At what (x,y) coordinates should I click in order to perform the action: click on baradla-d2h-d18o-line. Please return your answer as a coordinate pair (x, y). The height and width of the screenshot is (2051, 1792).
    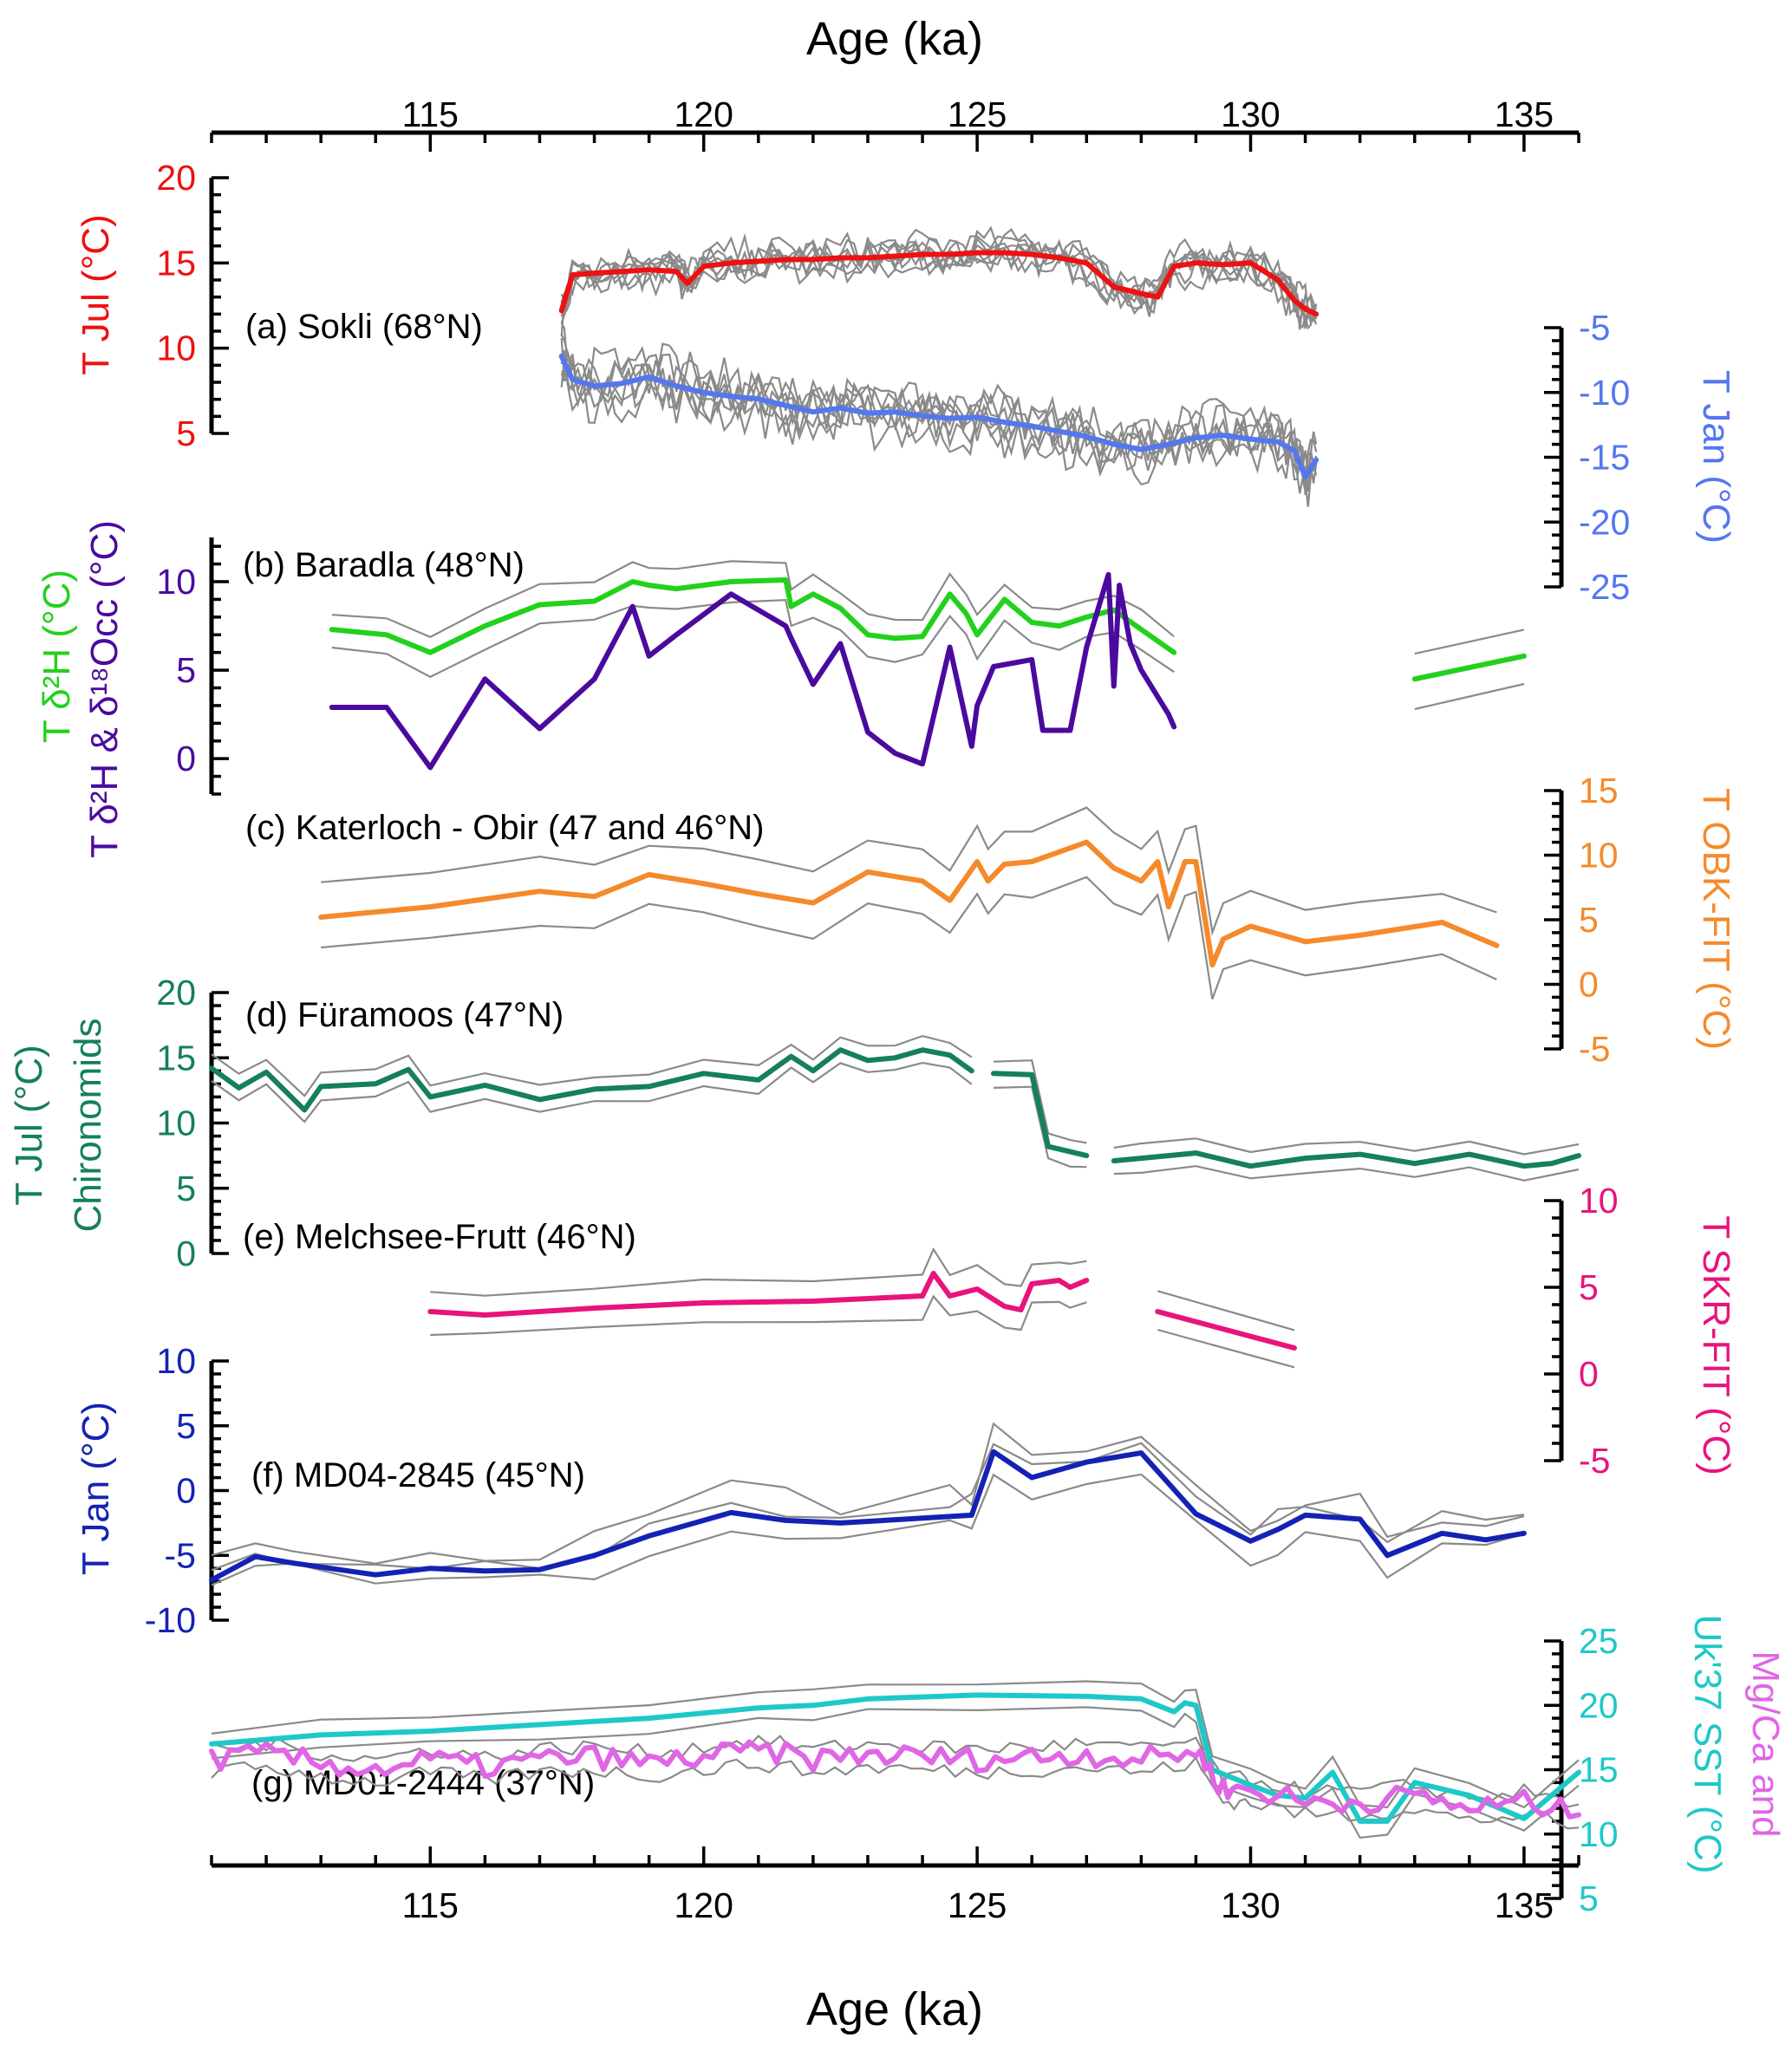
    Looking at the image, I should click on (753, 671).